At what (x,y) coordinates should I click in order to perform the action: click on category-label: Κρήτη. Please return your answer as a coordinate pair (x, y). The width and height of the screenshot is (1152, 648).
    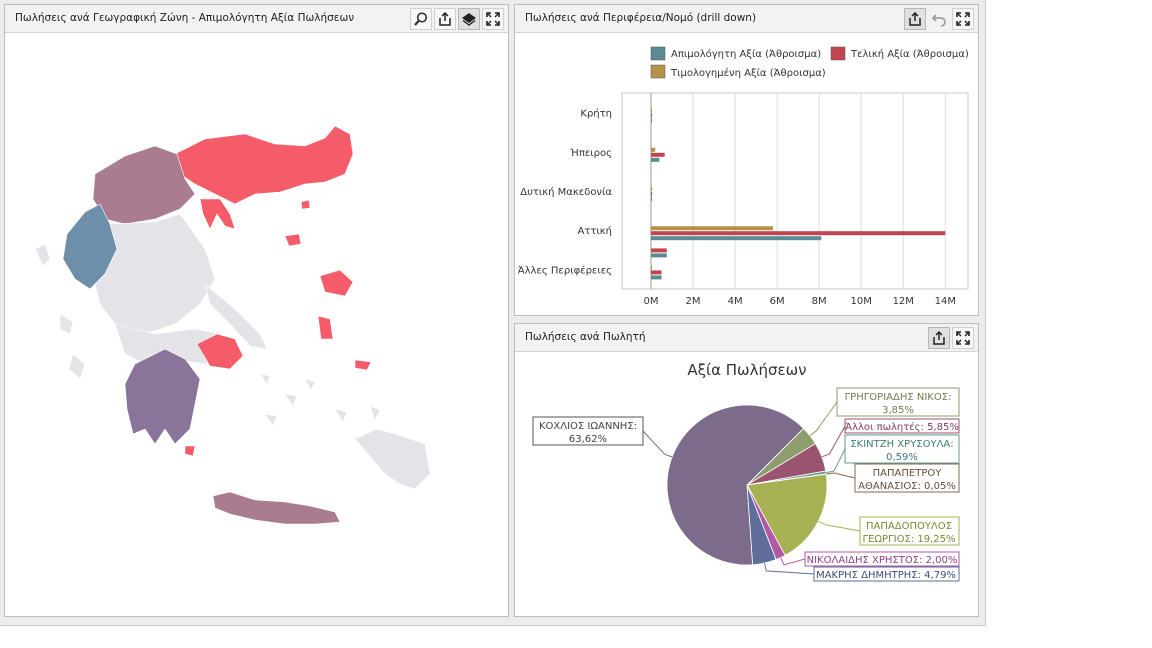
    Looking at the image, I should click on (596, 114).